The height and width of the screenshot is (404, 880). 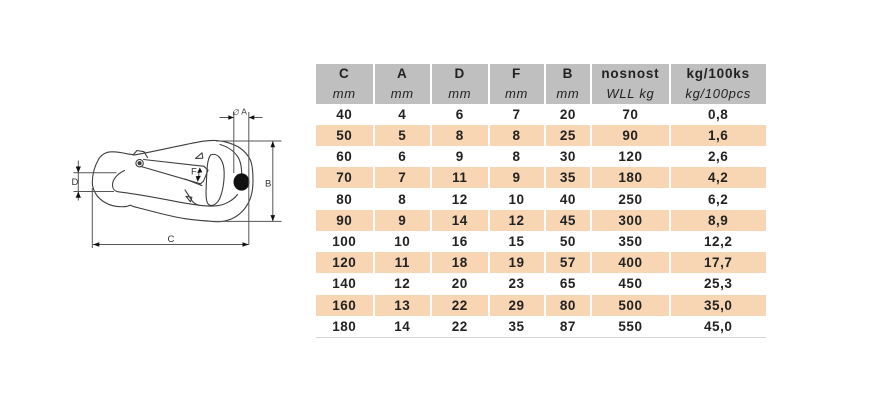 What do you see at coordinates (75, 182) in the screenshot?
I see `svg-text: D` at bounding box center [75, 182].